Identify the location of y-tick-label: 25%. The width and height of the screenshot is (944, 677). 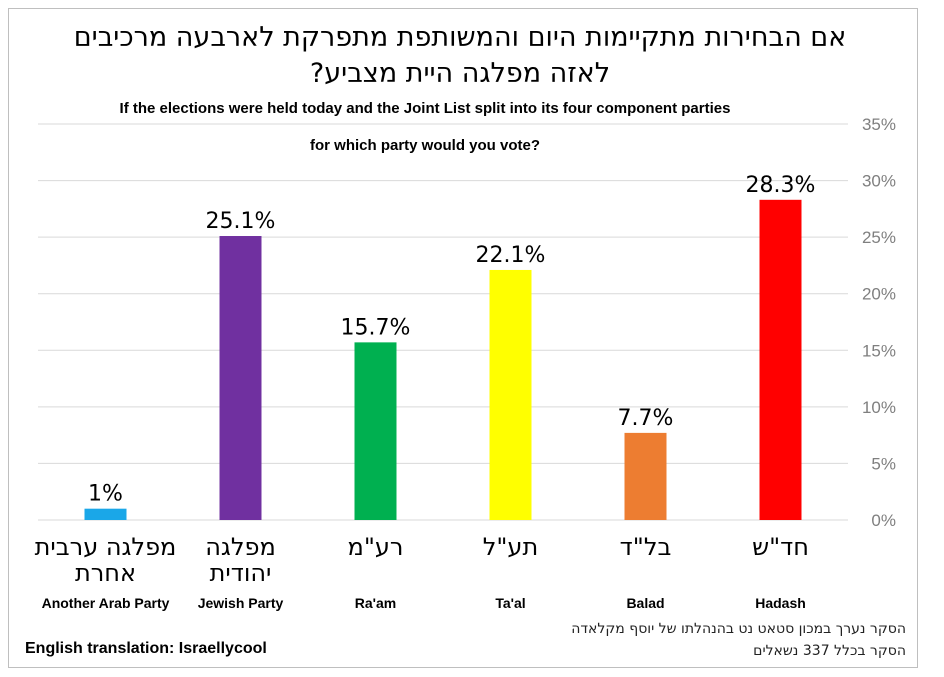
(879, 237).